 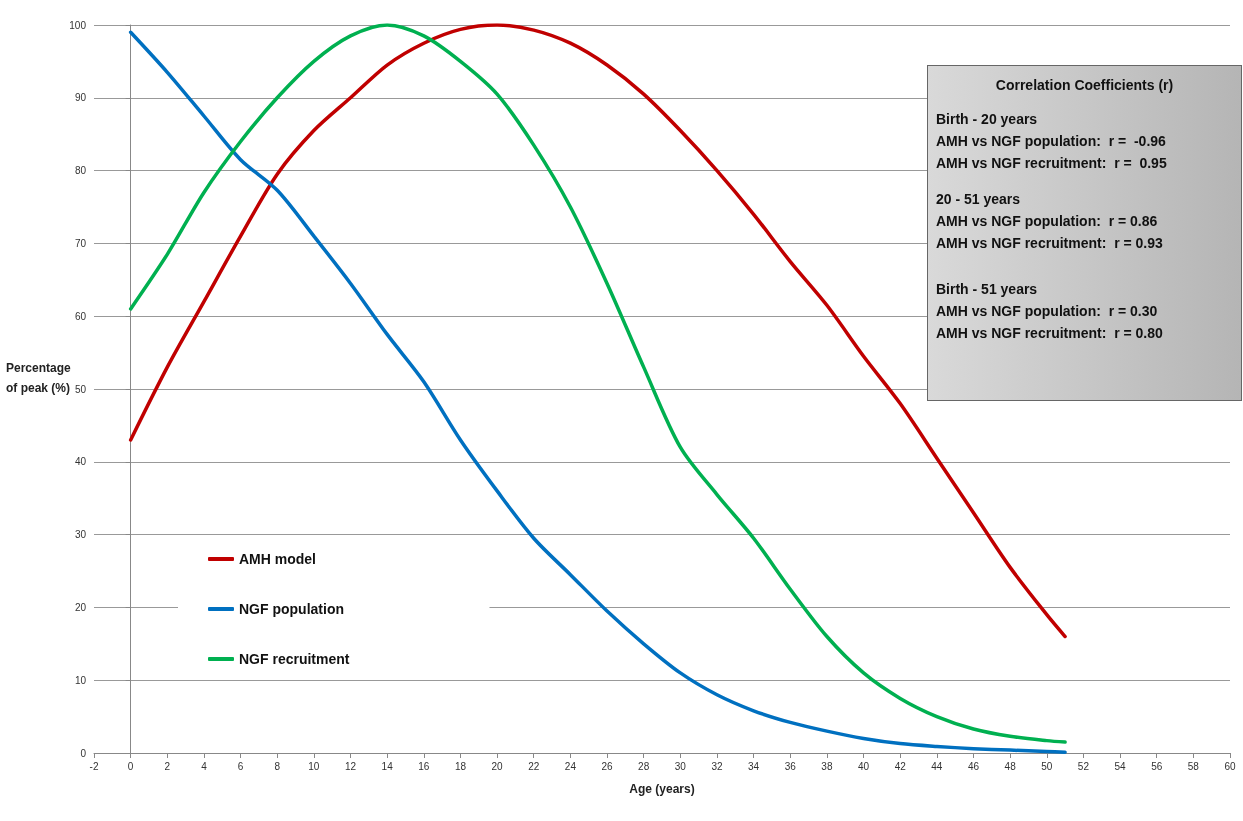 I want to click on x-tick-label: 40, so click(x=863, y=766).